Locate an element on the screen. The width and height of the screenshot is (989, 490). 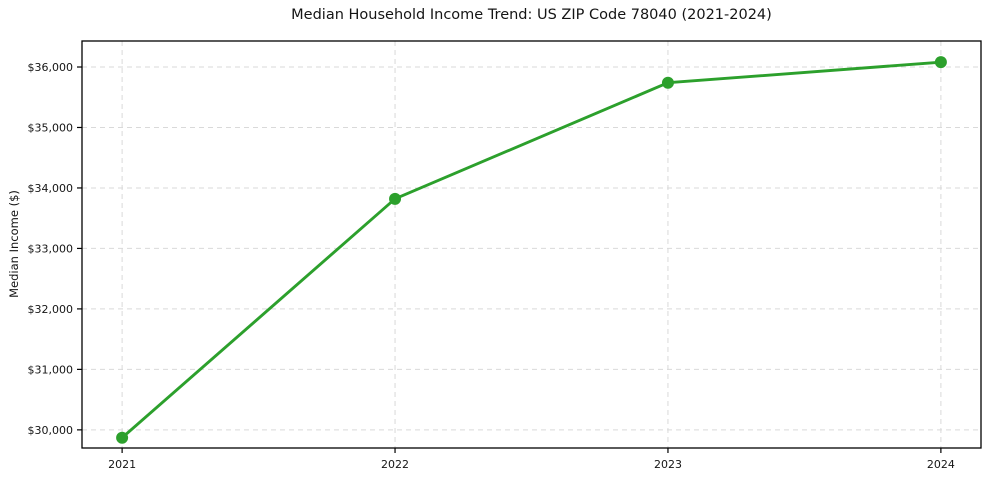
y-tick-label: $30,000 is located at coordinates (51, 430).